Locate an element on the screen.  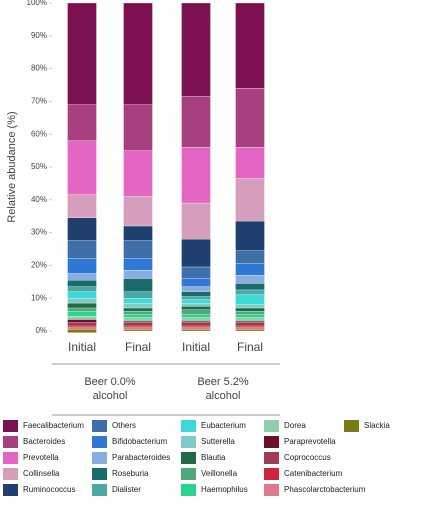
legend-label: Bifidobacterium is located at coordinates (139, 441).